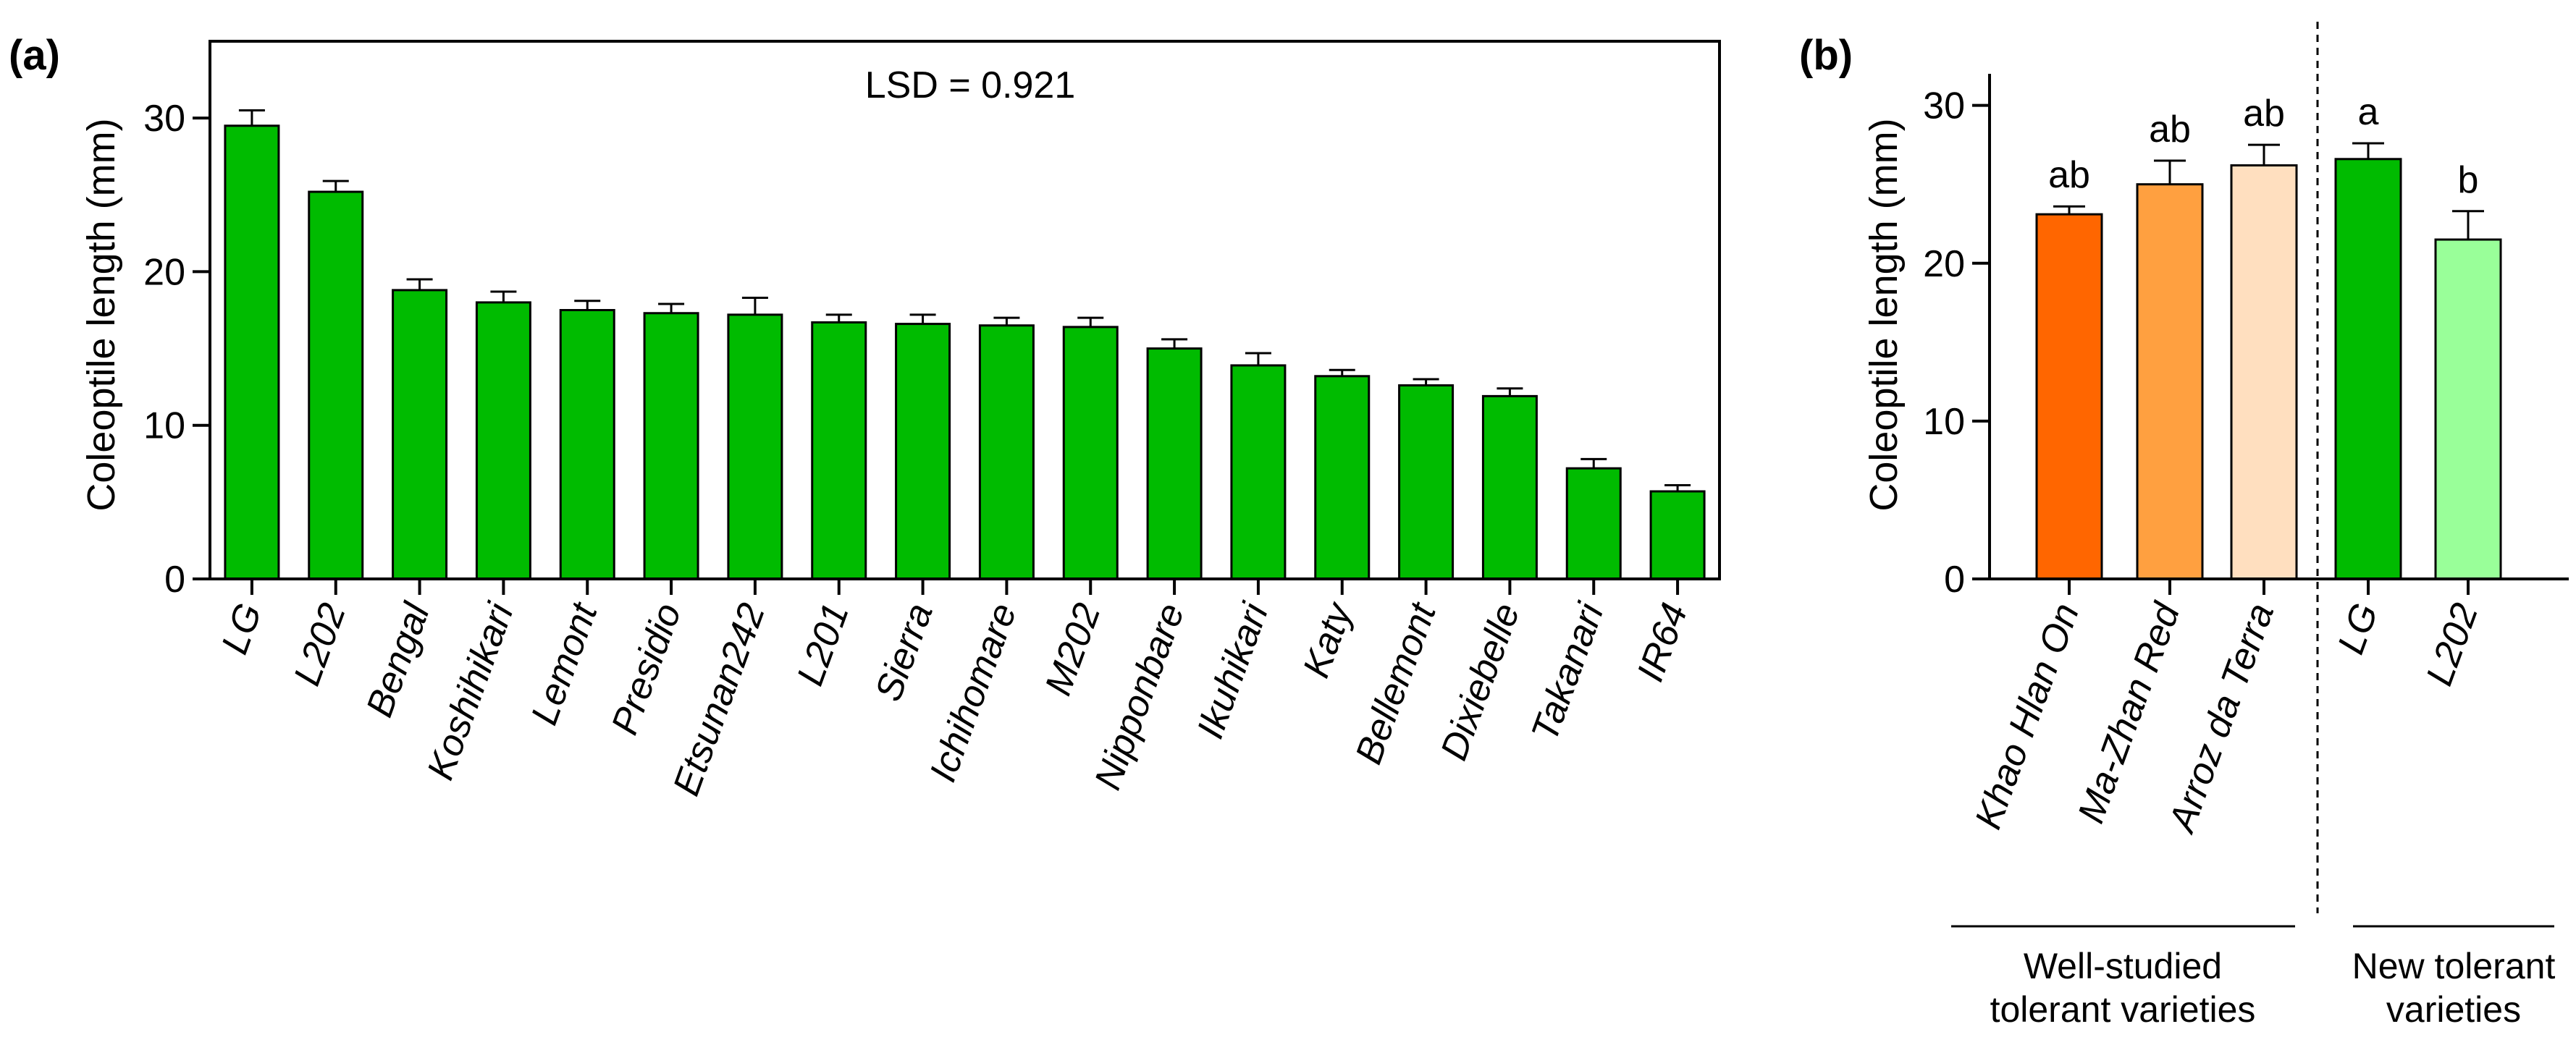 This screenshot has width=2576, height=1058. Describe the element at coordinates (1884, 315) in the screenshot. I see `panel-b-y-axis-title: Coleoptile length (mm)` at that location.